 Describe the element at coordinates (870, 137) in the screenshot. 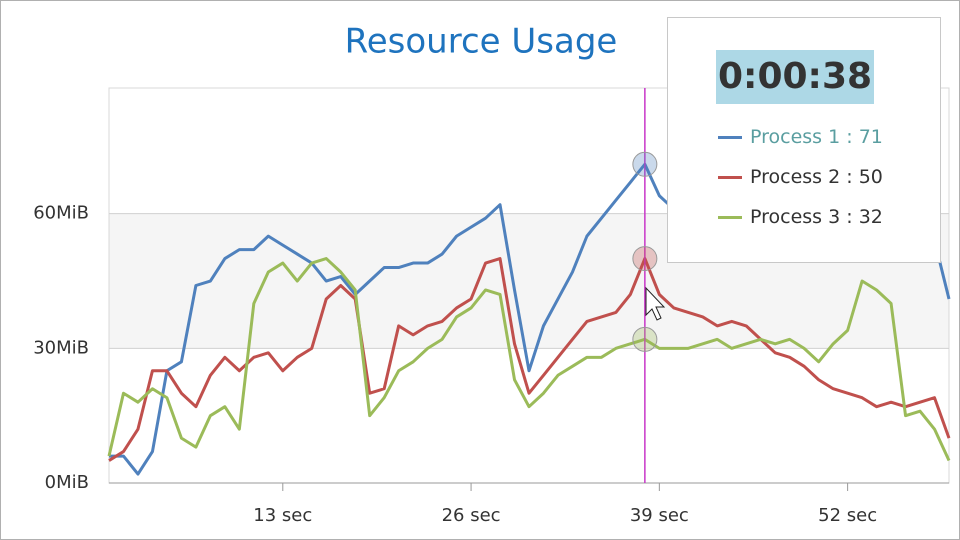

I see `series-value: 71` at that location.